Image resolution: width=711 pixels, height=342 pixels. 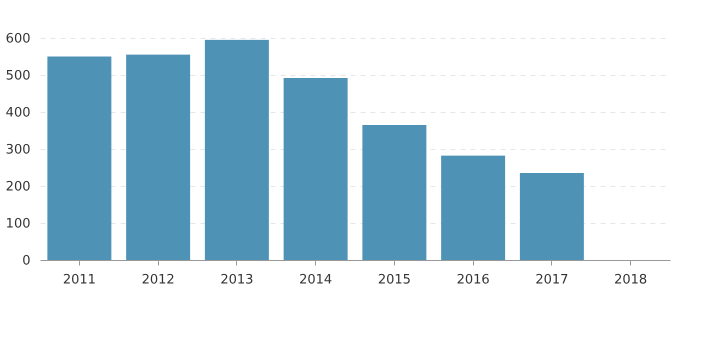 I want to click on y-tick-label: 600, so click(x=18, y=39).